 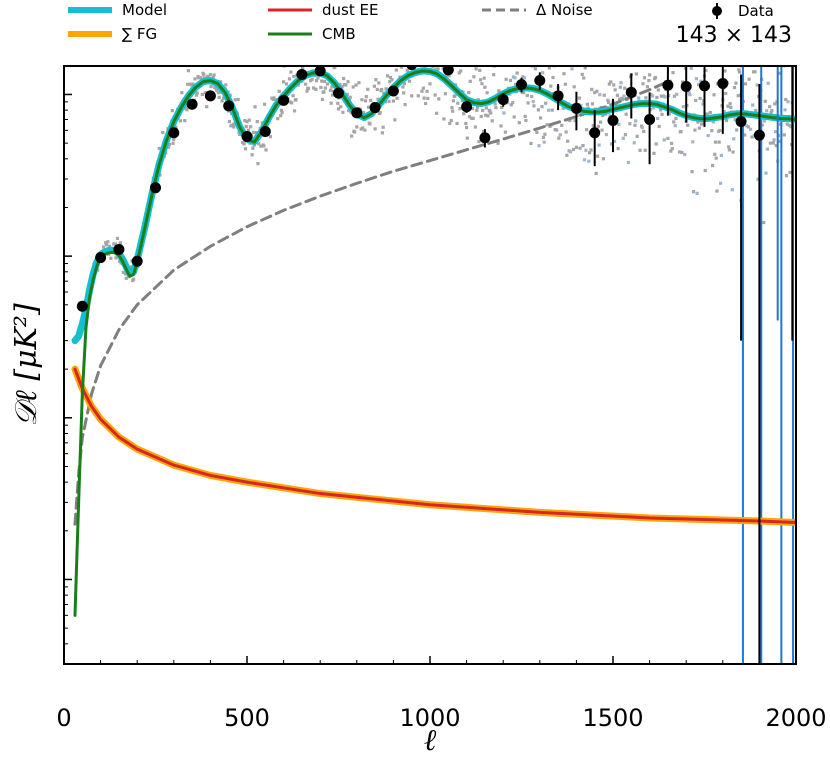 What do you see at coordinates (247, 718) in the screenshot?
I see `x-tick-label: 500` at bounding box center [247, 718].